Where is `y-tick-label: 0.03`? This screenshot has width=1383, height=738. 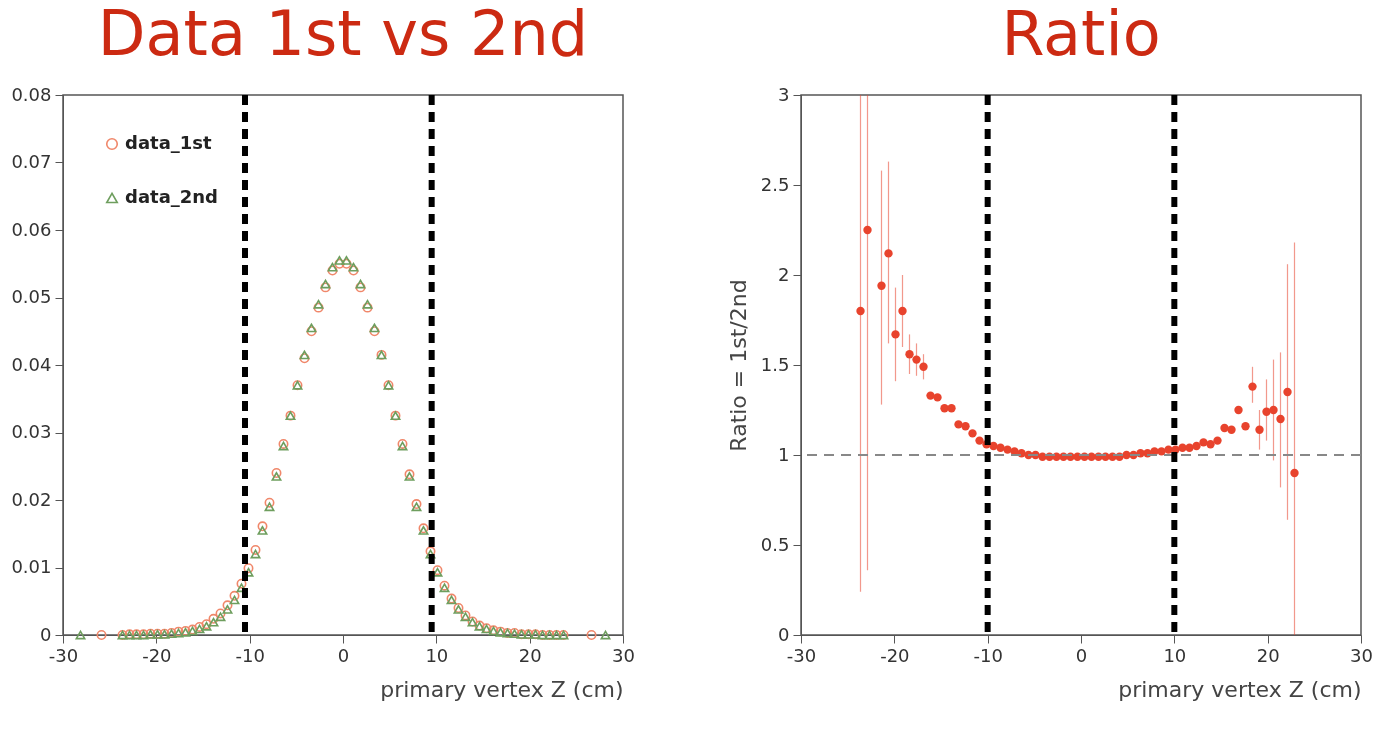
y-tick-label: 0.03 is located at coordinates (31, 431).